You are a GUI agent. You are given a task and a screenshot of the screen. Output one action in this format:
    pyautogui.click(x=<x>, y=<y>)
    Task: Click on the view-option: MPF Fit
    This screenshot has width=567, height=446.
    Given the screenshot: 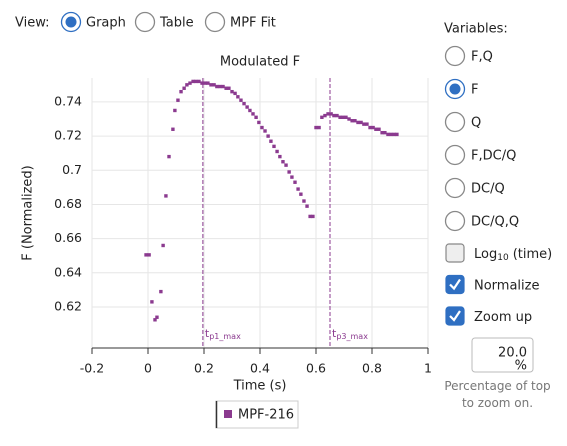 What is the action you would take?
    pyautogui.click(x=253, y=23)
    